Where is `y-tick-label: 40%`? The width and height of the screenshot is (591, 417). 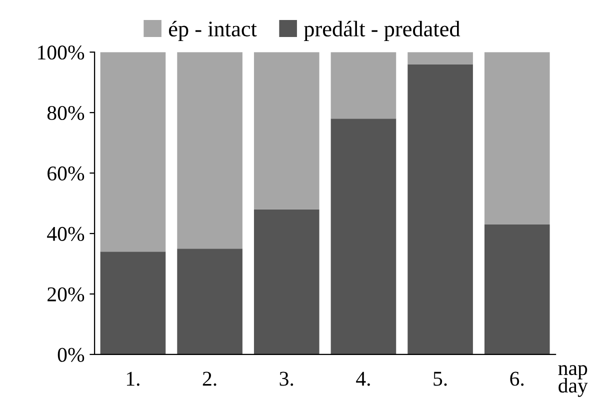
y-tick-label: 40% is located at coordinates (65, 234).